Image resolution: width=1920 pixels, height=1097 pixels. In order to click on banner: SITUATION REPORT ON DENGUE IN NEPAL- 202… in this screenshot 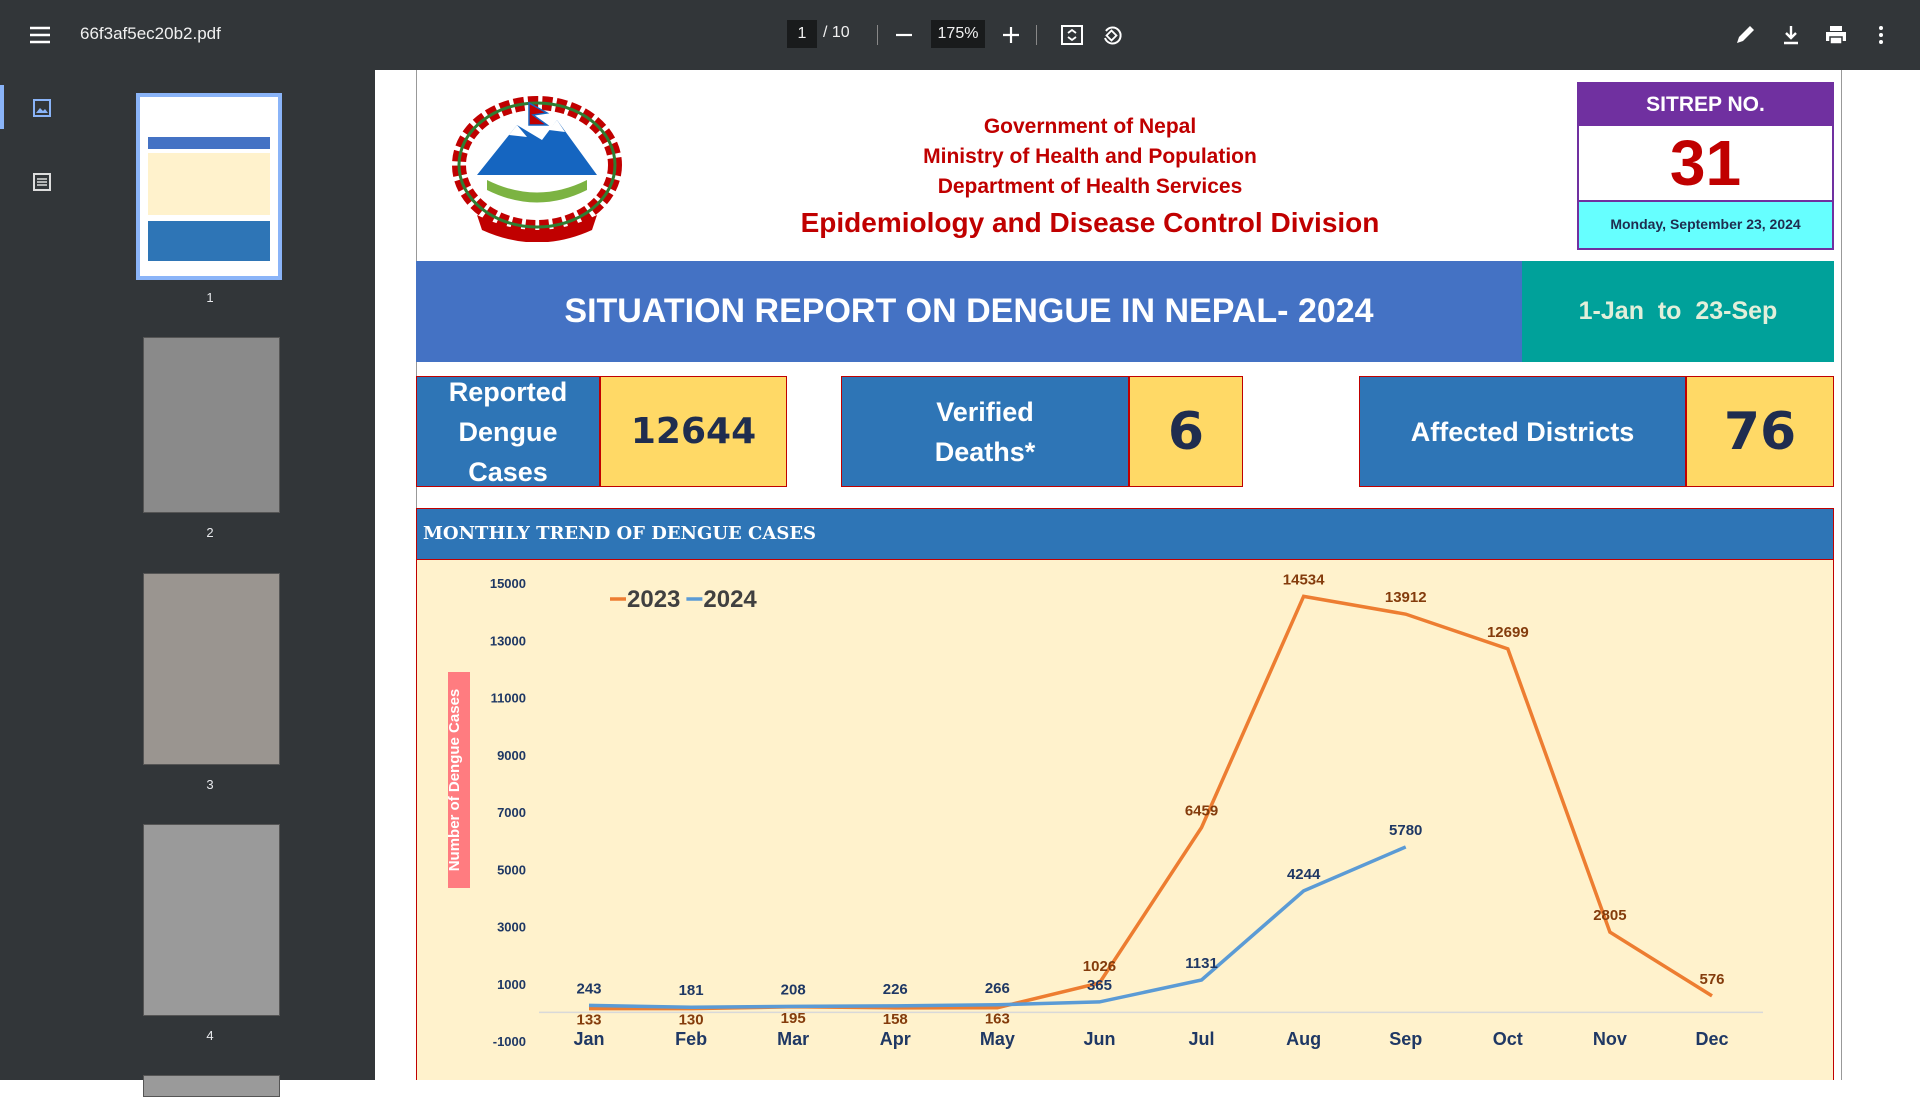, I will do `click(969, 311)`.